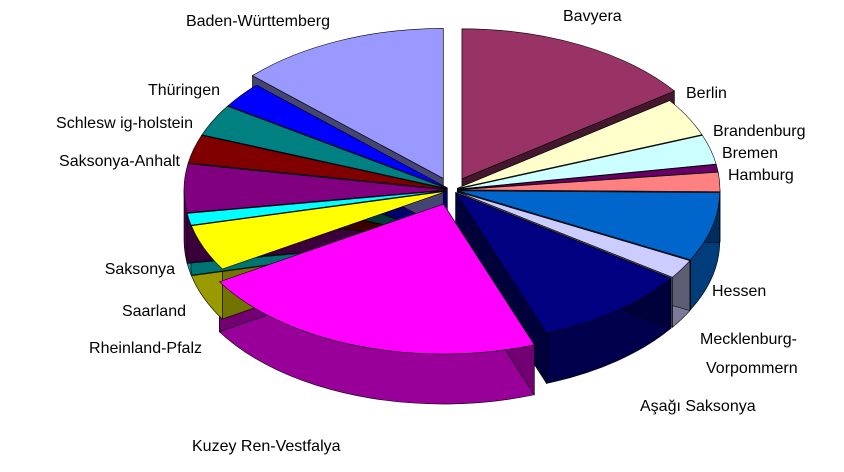  I want to click on slice-label: Thüringen, so click(184, 90).